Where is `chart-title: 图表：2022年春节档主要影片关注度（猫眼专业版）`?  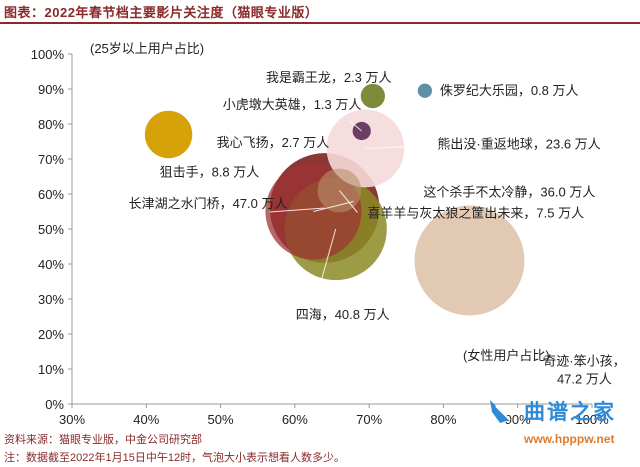
chart-title: 图表：2022年春节档主要影片关注度（猫眼专业版） is located at coordinates (161, 12).